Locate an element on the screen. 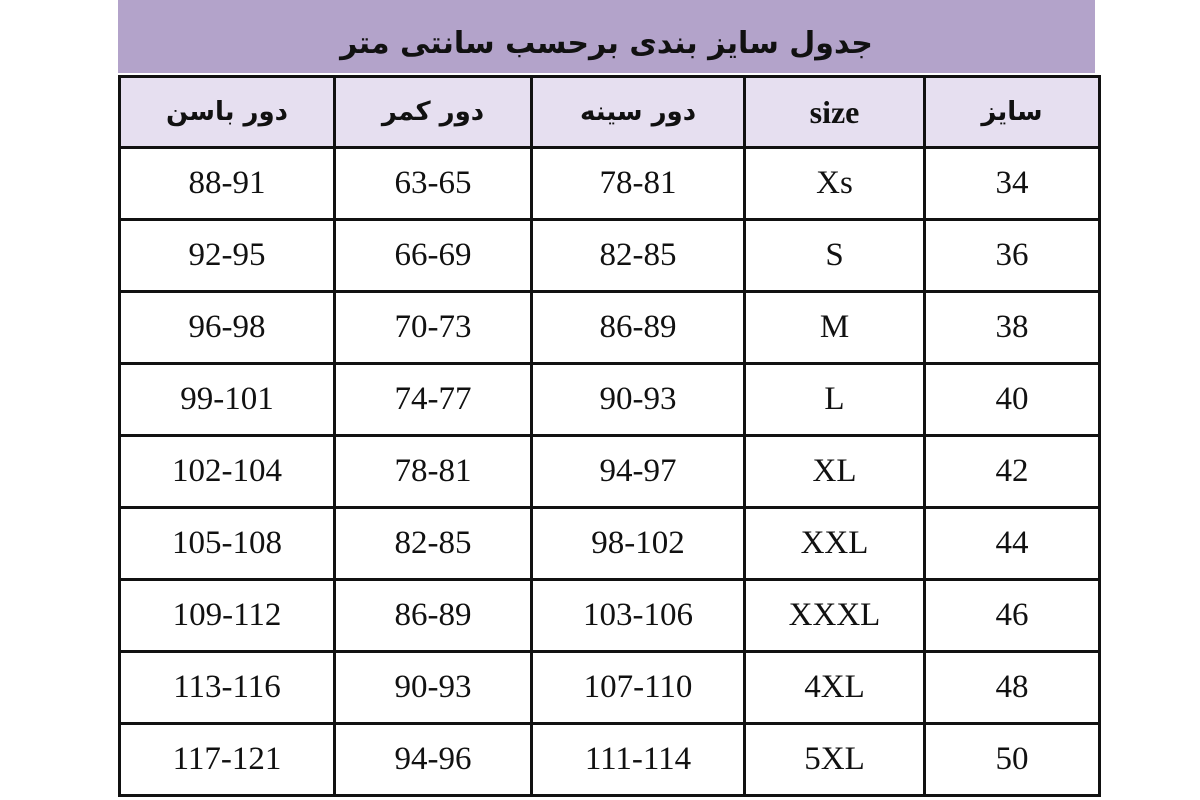  hip-cell: 88-91 is located at coordinates (227, 183).